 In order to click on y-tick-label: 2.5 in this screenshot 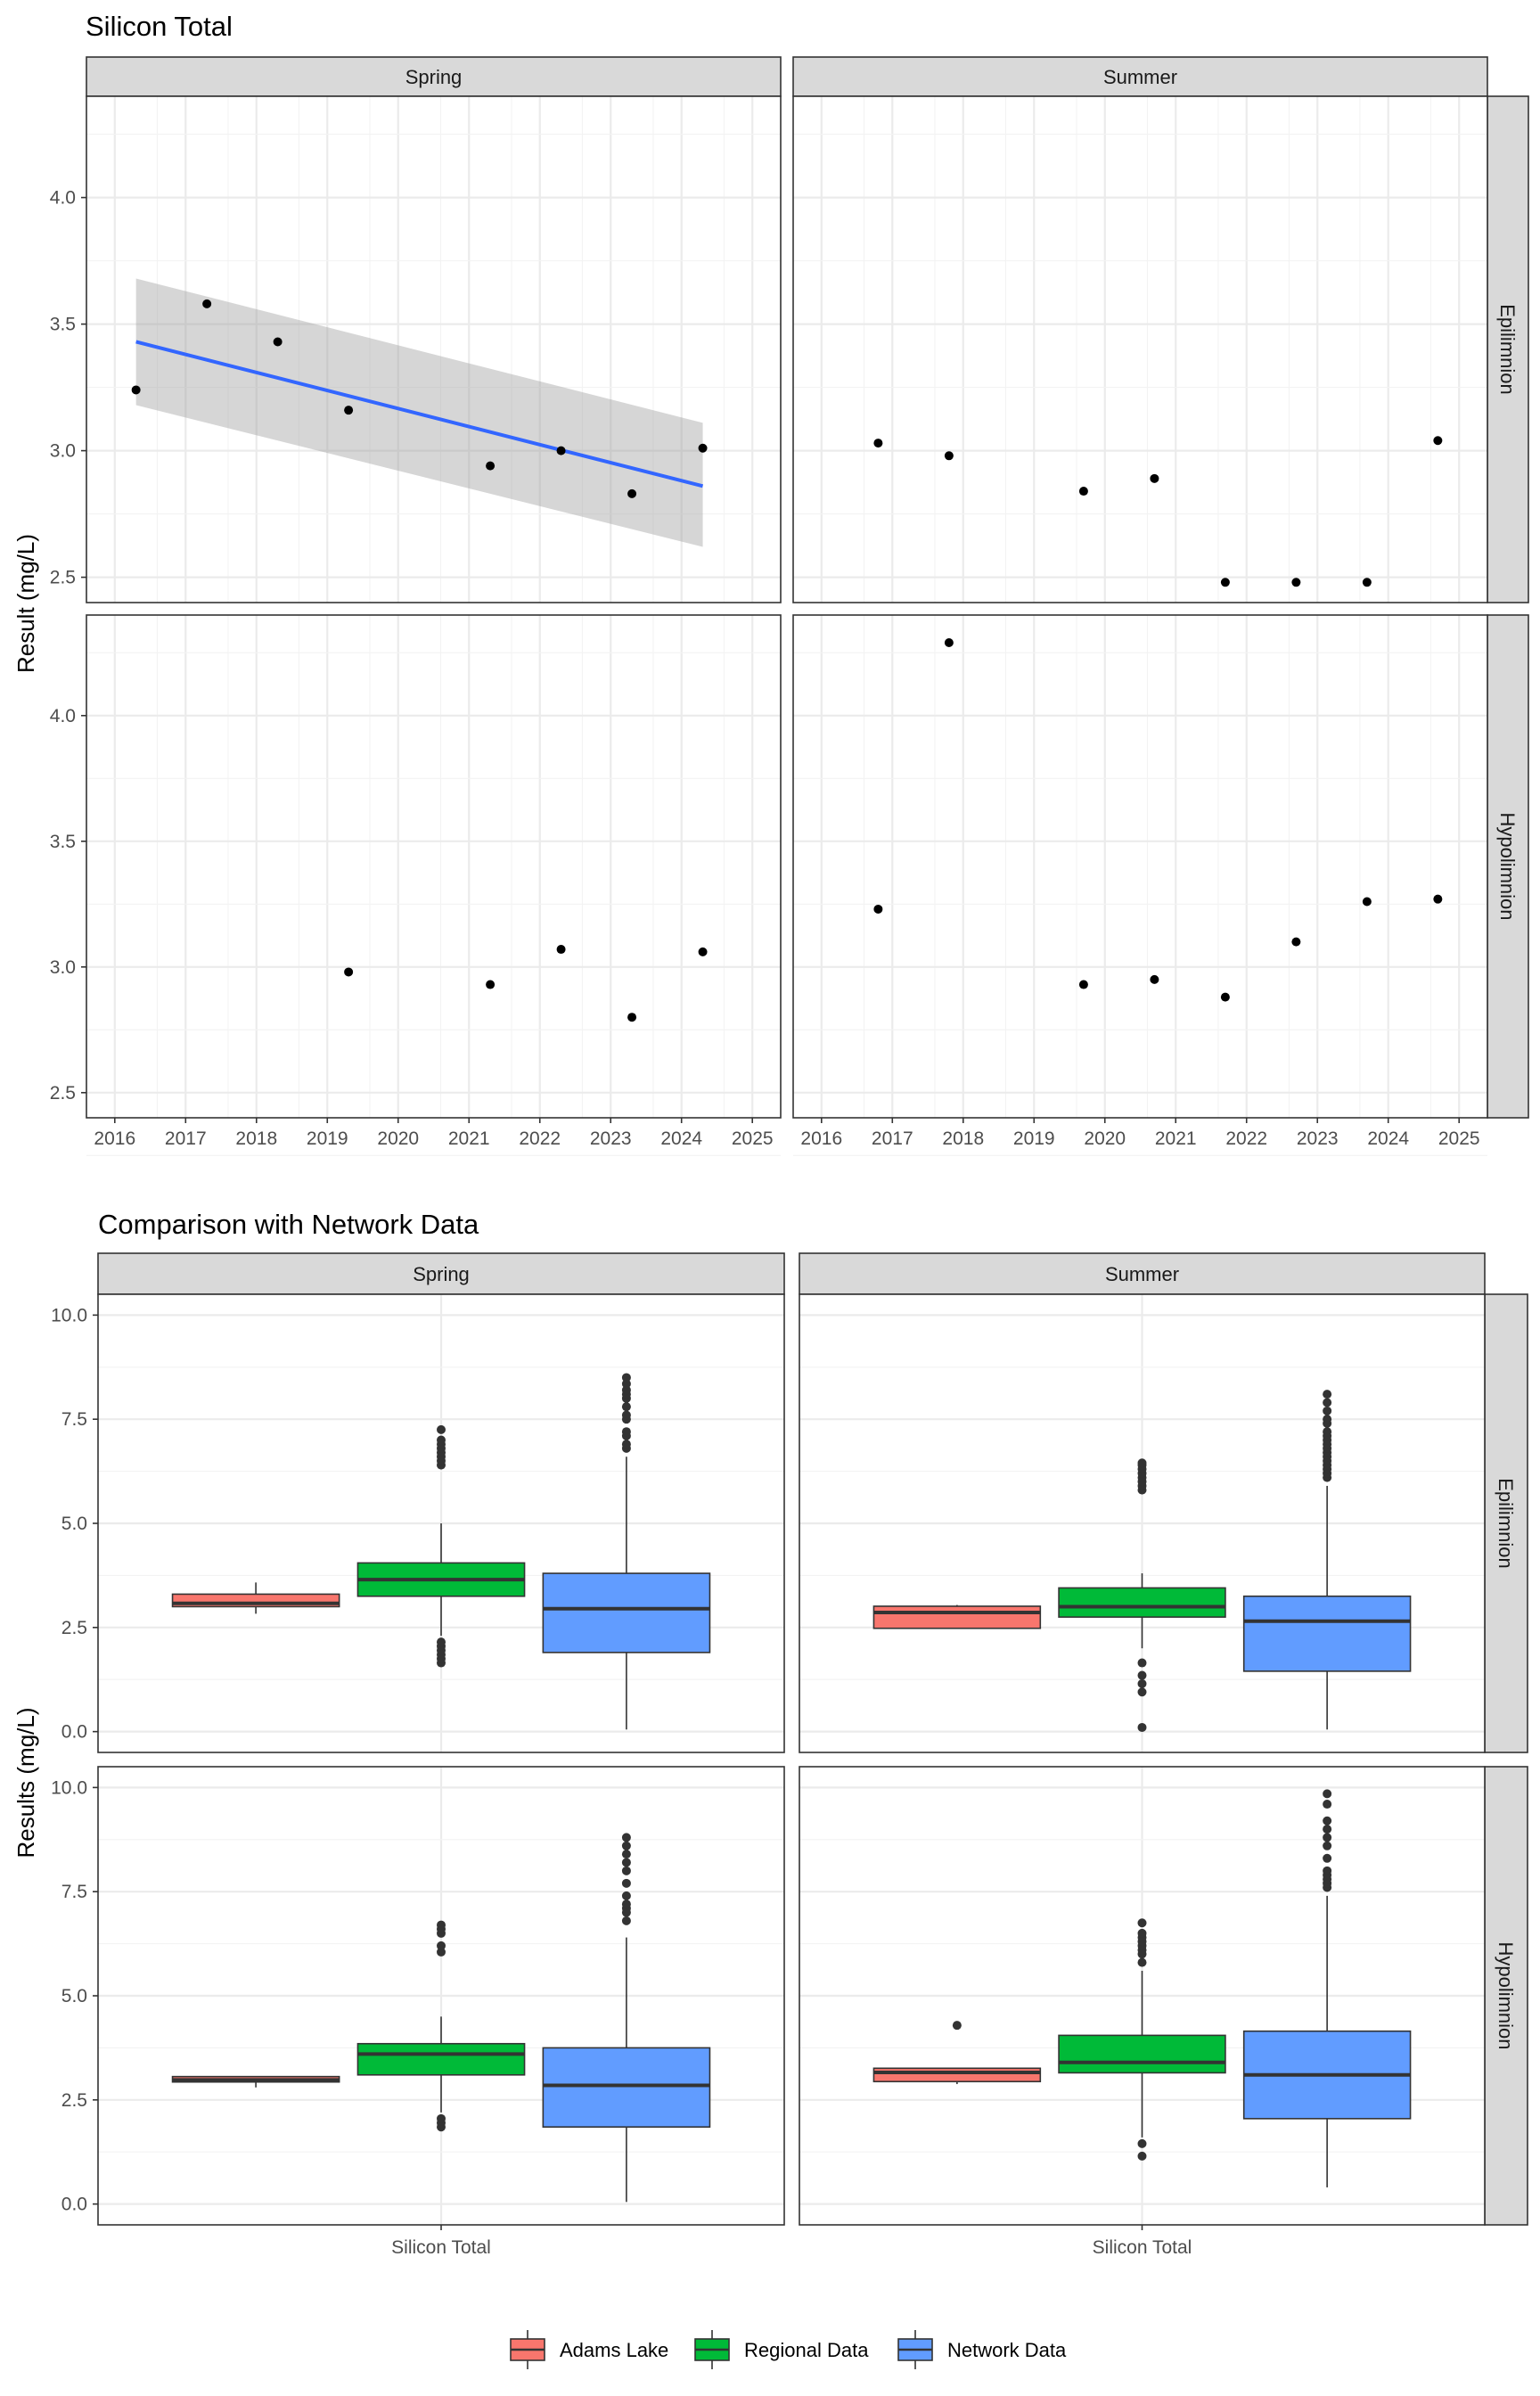, I will do `click(63, 578)`.